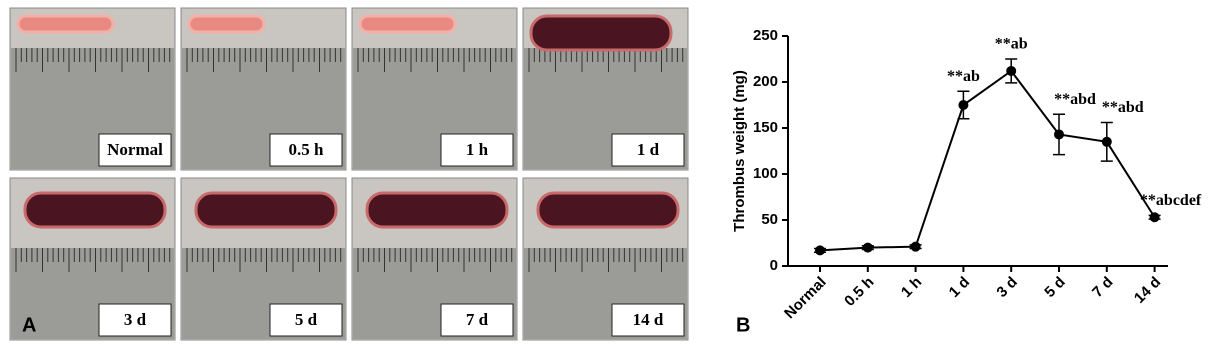  What do you see at coordinates (1006, 287) in the screenshot?
I see `x-tick-label: 3 d` at bounding box center [1006, 287].